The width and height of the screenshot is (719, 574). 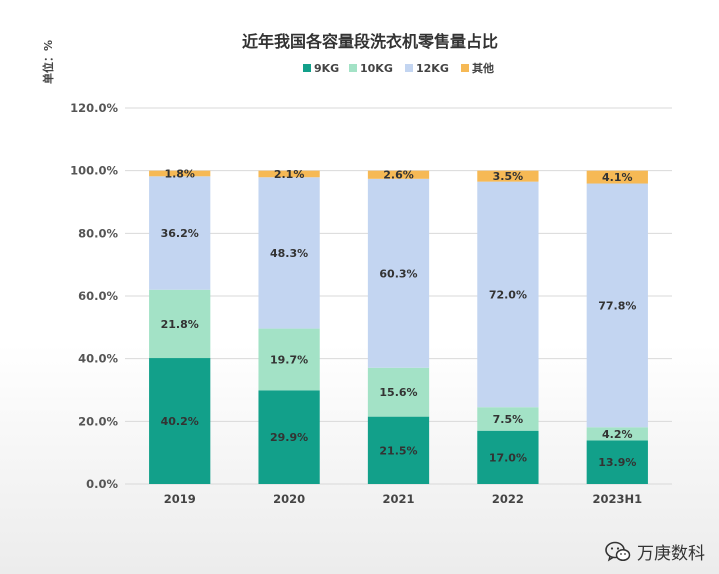 I want to click on y-tick-label: 100.0%, so click(x=94, y=171).